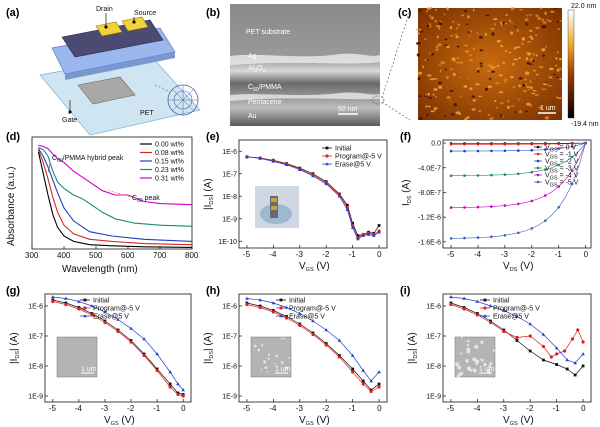  Describe the element at coordinates (485, 308) in the screenshot. I see `legend-marker-i` at that location.